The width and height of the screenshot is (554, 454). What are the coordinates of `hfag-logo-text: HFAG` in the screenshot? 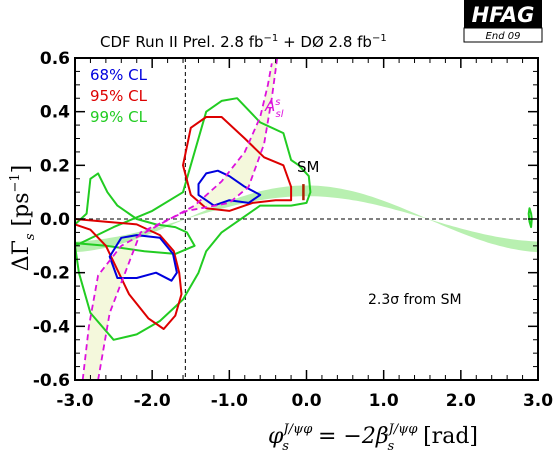 It's located at (503, 15).